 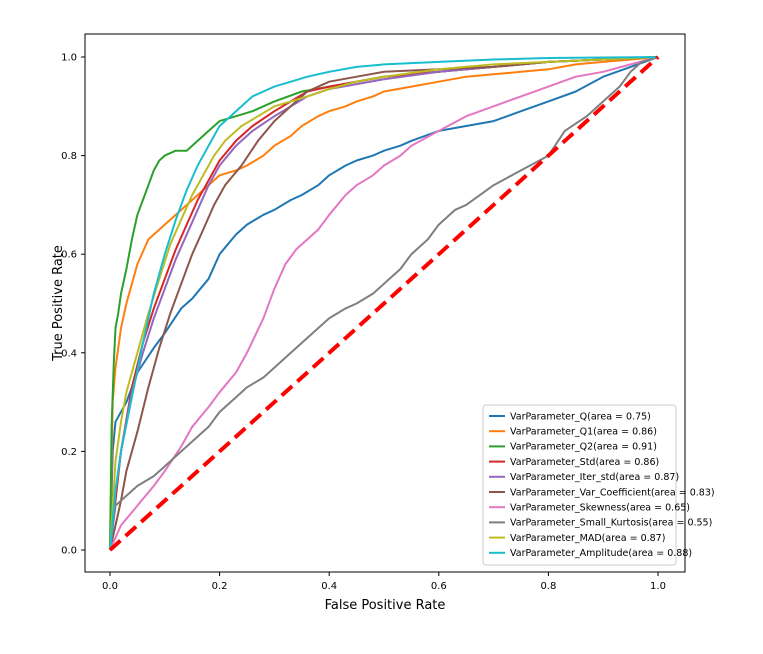 I want to click on y-axis-ticks: 0.0 0.2 0.4 0.6 0.8 1.0, so click(x=73, y=305).